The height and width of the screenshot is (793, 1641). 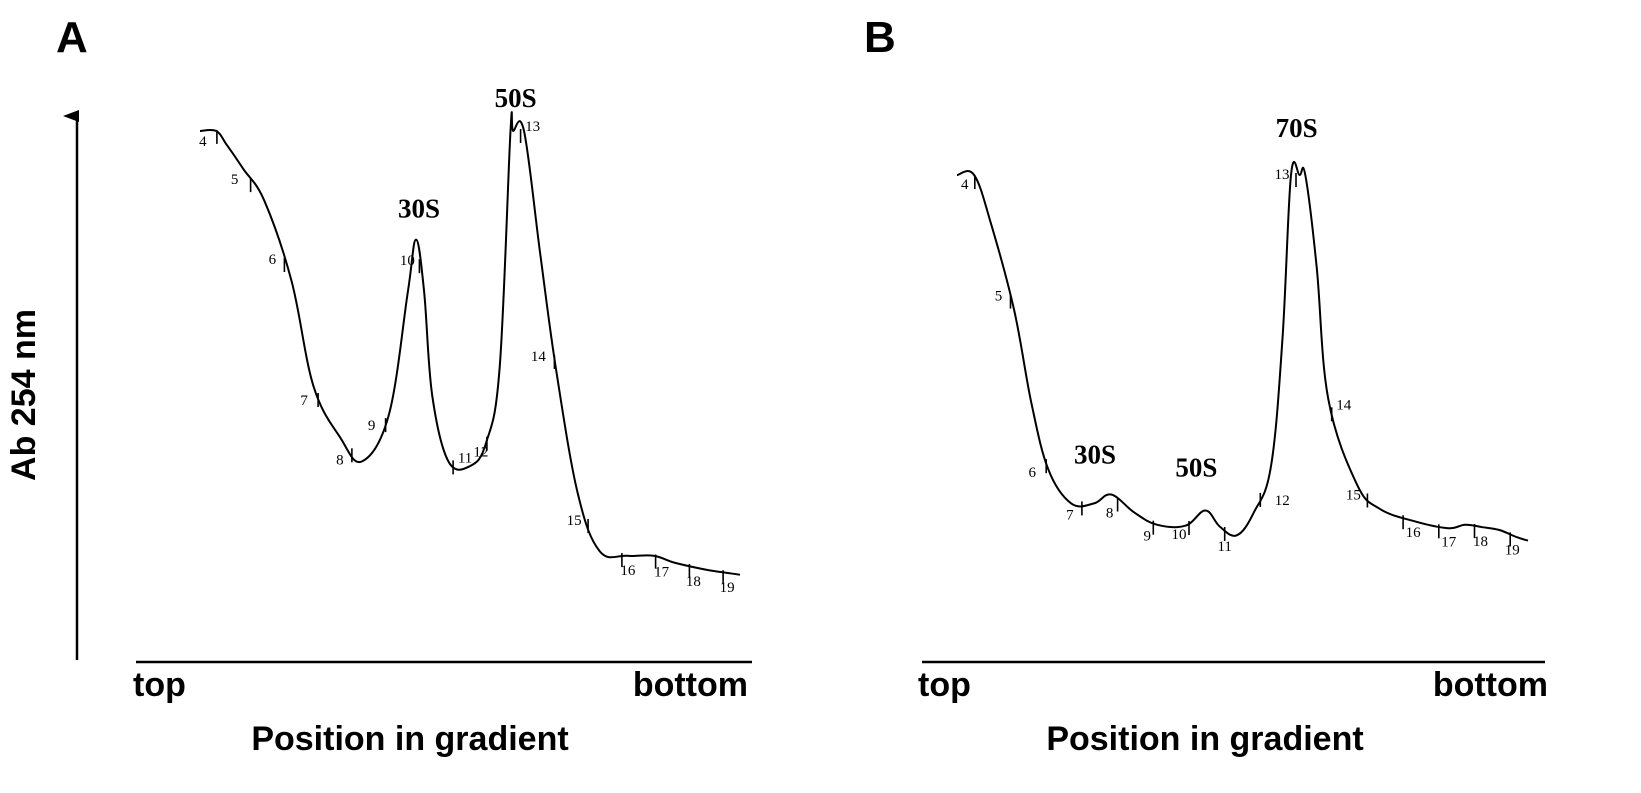 What do you see at coordinates (24, 395) in the screenshot?
I see `y-axis-label: Ab 254 nm` at bounding box center [24, 395].